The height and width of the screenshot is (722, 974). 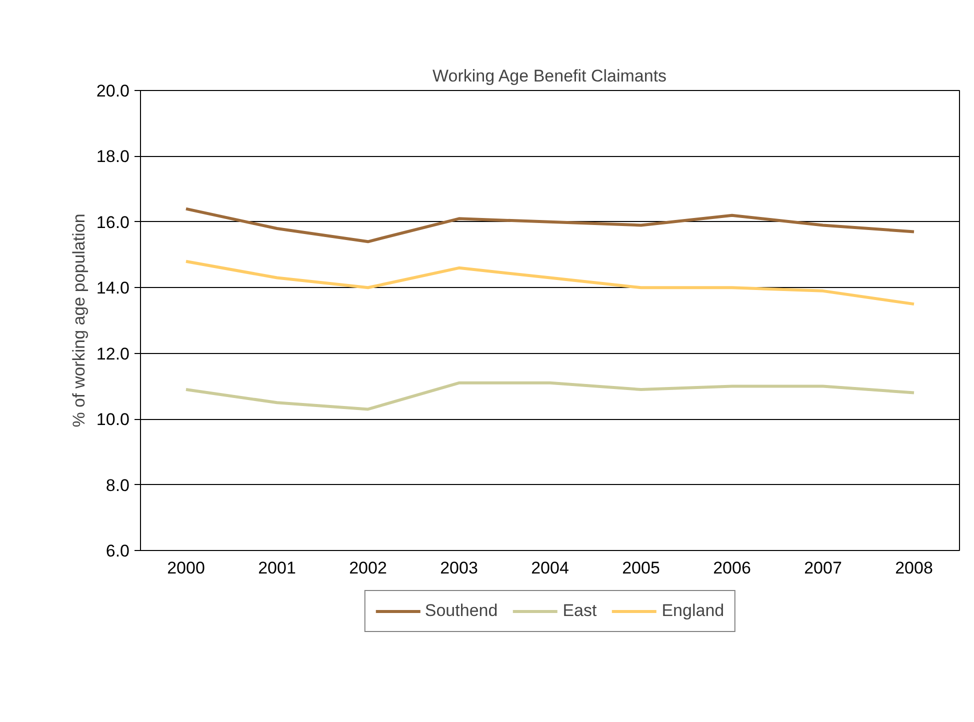 I want to click on y-tick-label: 16.0, so click(x=113, y=222).